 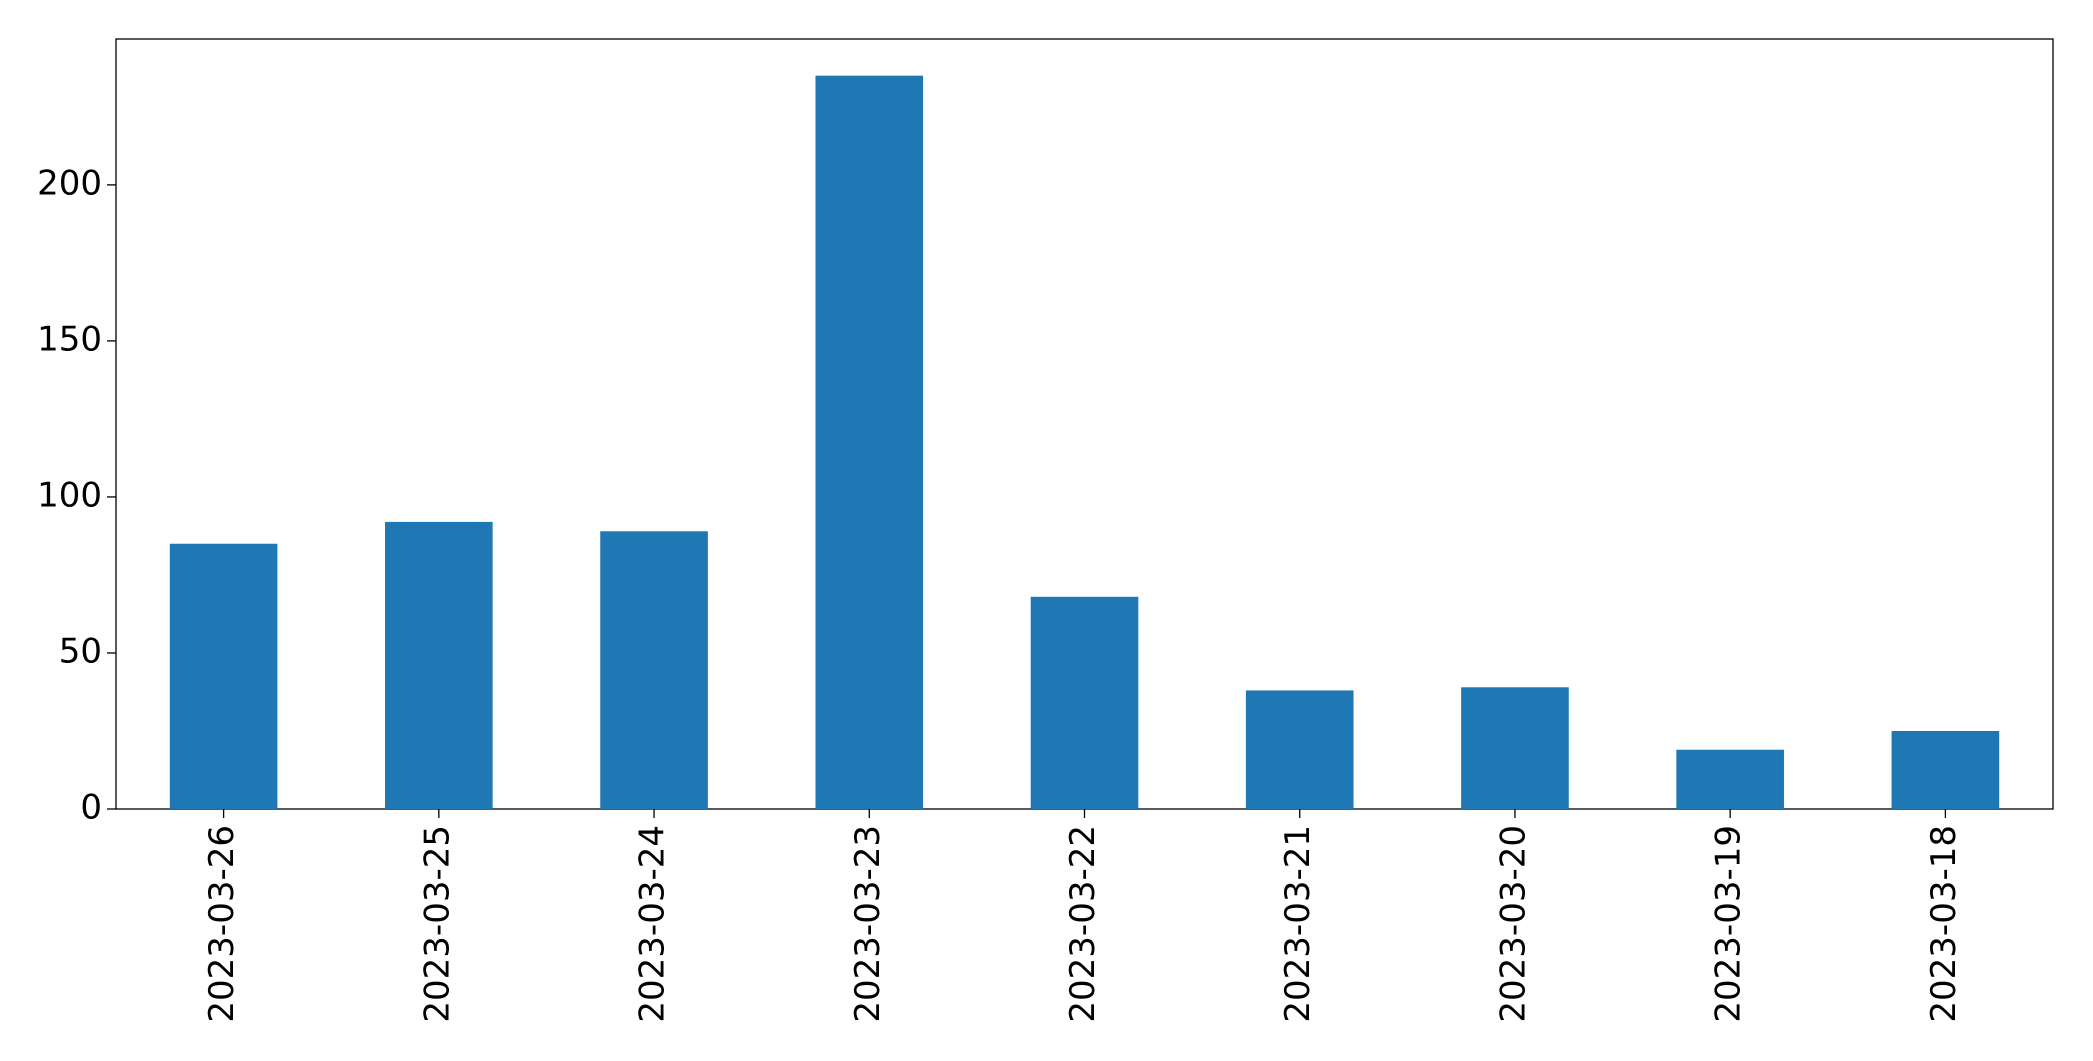 What do you see at coordinates (222, 924) in the screenshot?
I see `x-tick-label: 2023-03-26` at bounding box center [222, 924].